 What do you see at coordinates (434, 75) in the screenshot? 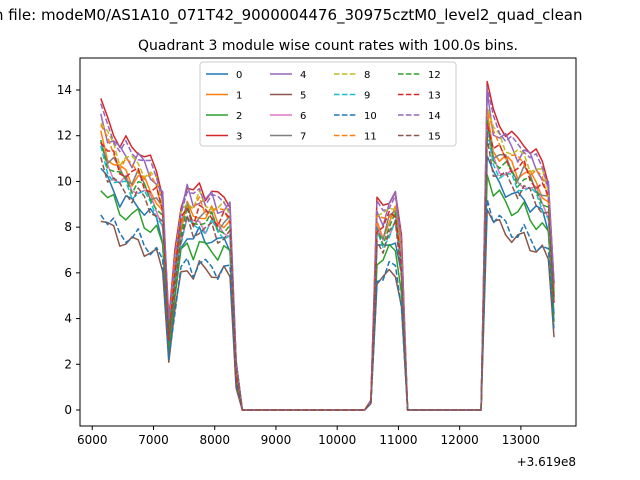
I see `legend-label-12: 12` at bounding box center [434, 75].